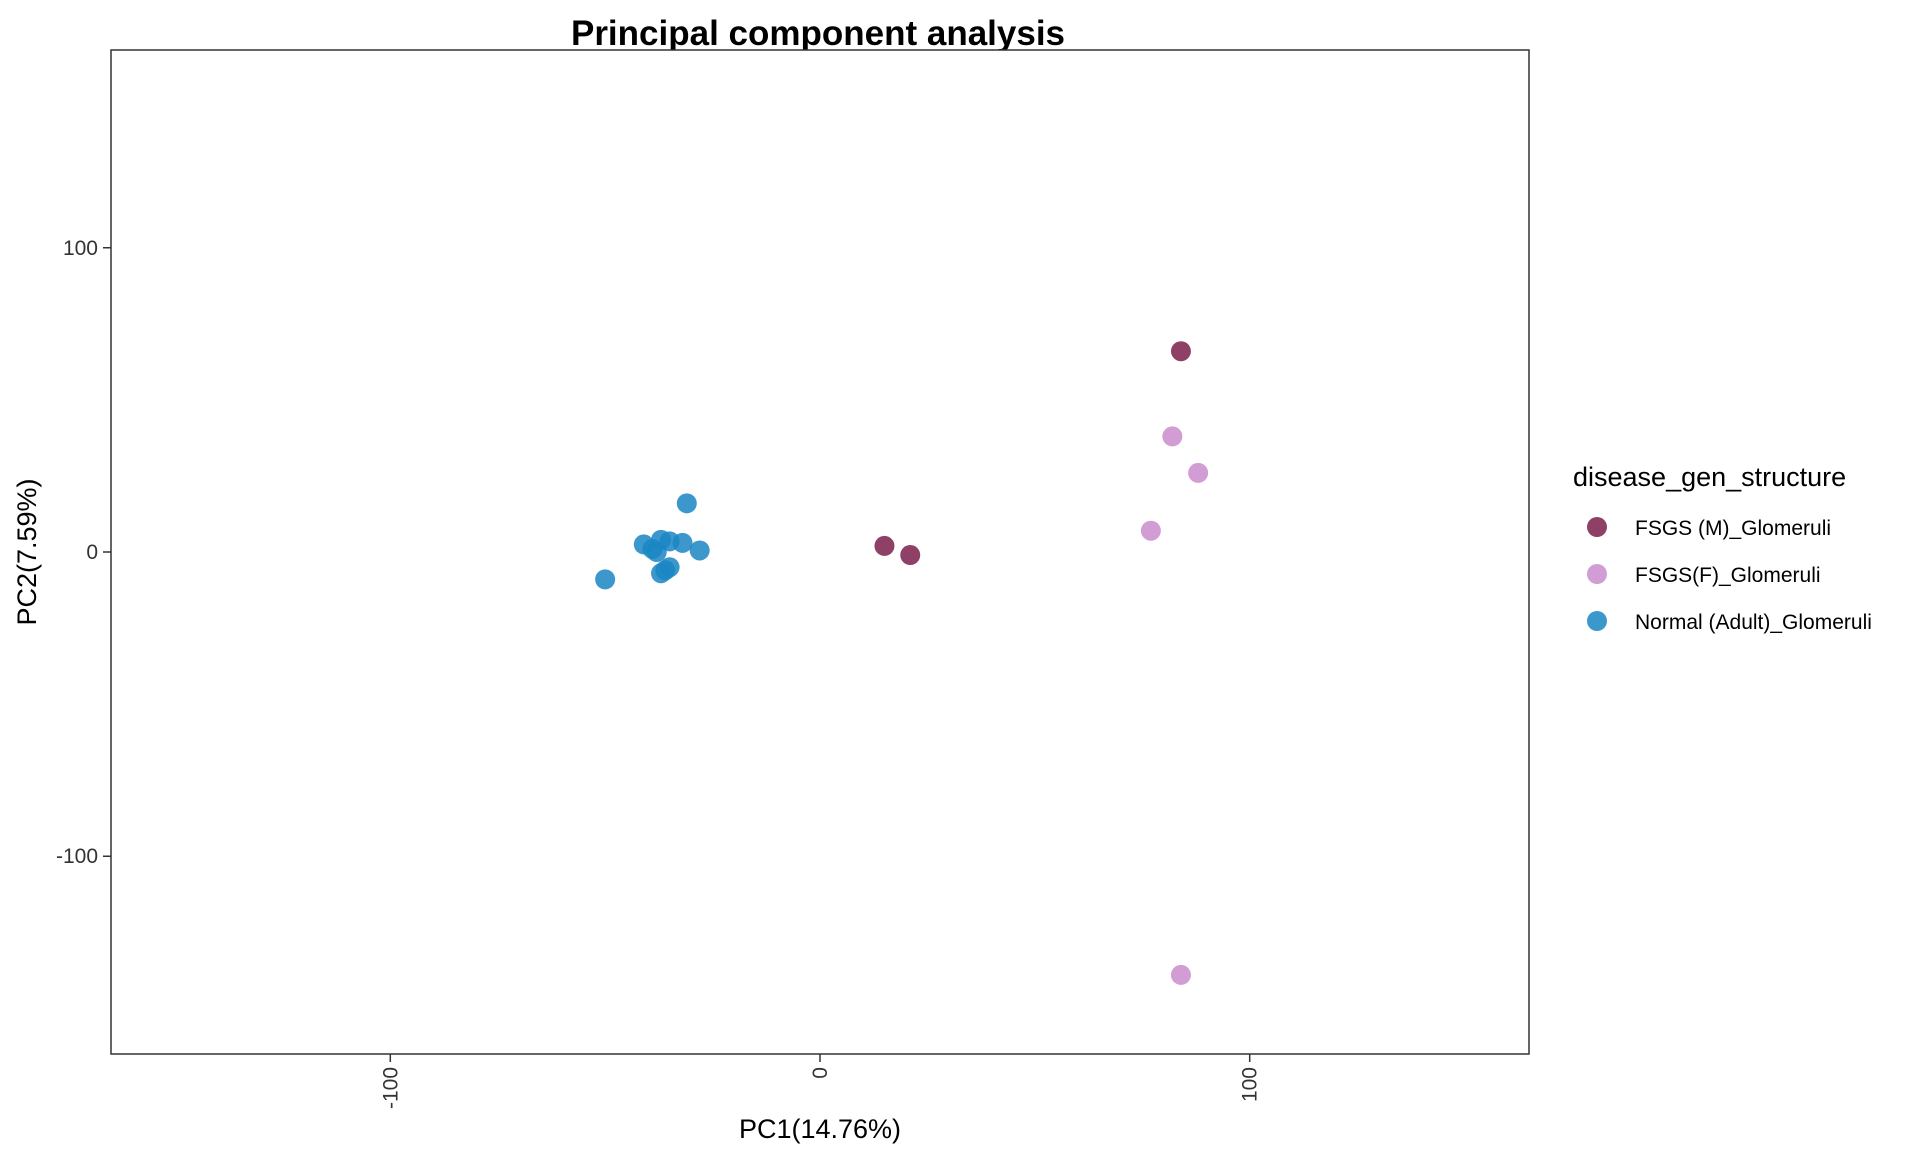  What do you see at coordinates (390, 1088) in the screenshot?
I see `x-tick-label: -100` at bounding box center [390, 1088].